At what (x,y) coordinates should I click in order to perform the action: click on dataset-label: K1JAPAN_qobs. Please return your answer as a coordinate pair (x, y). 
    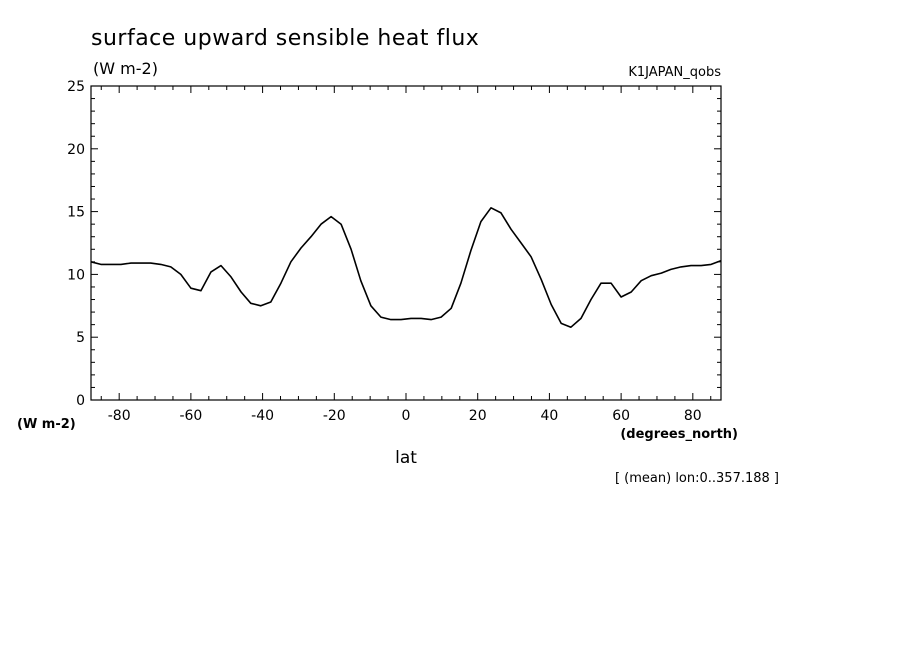
    Looking at the image, I should click on (674, 72).